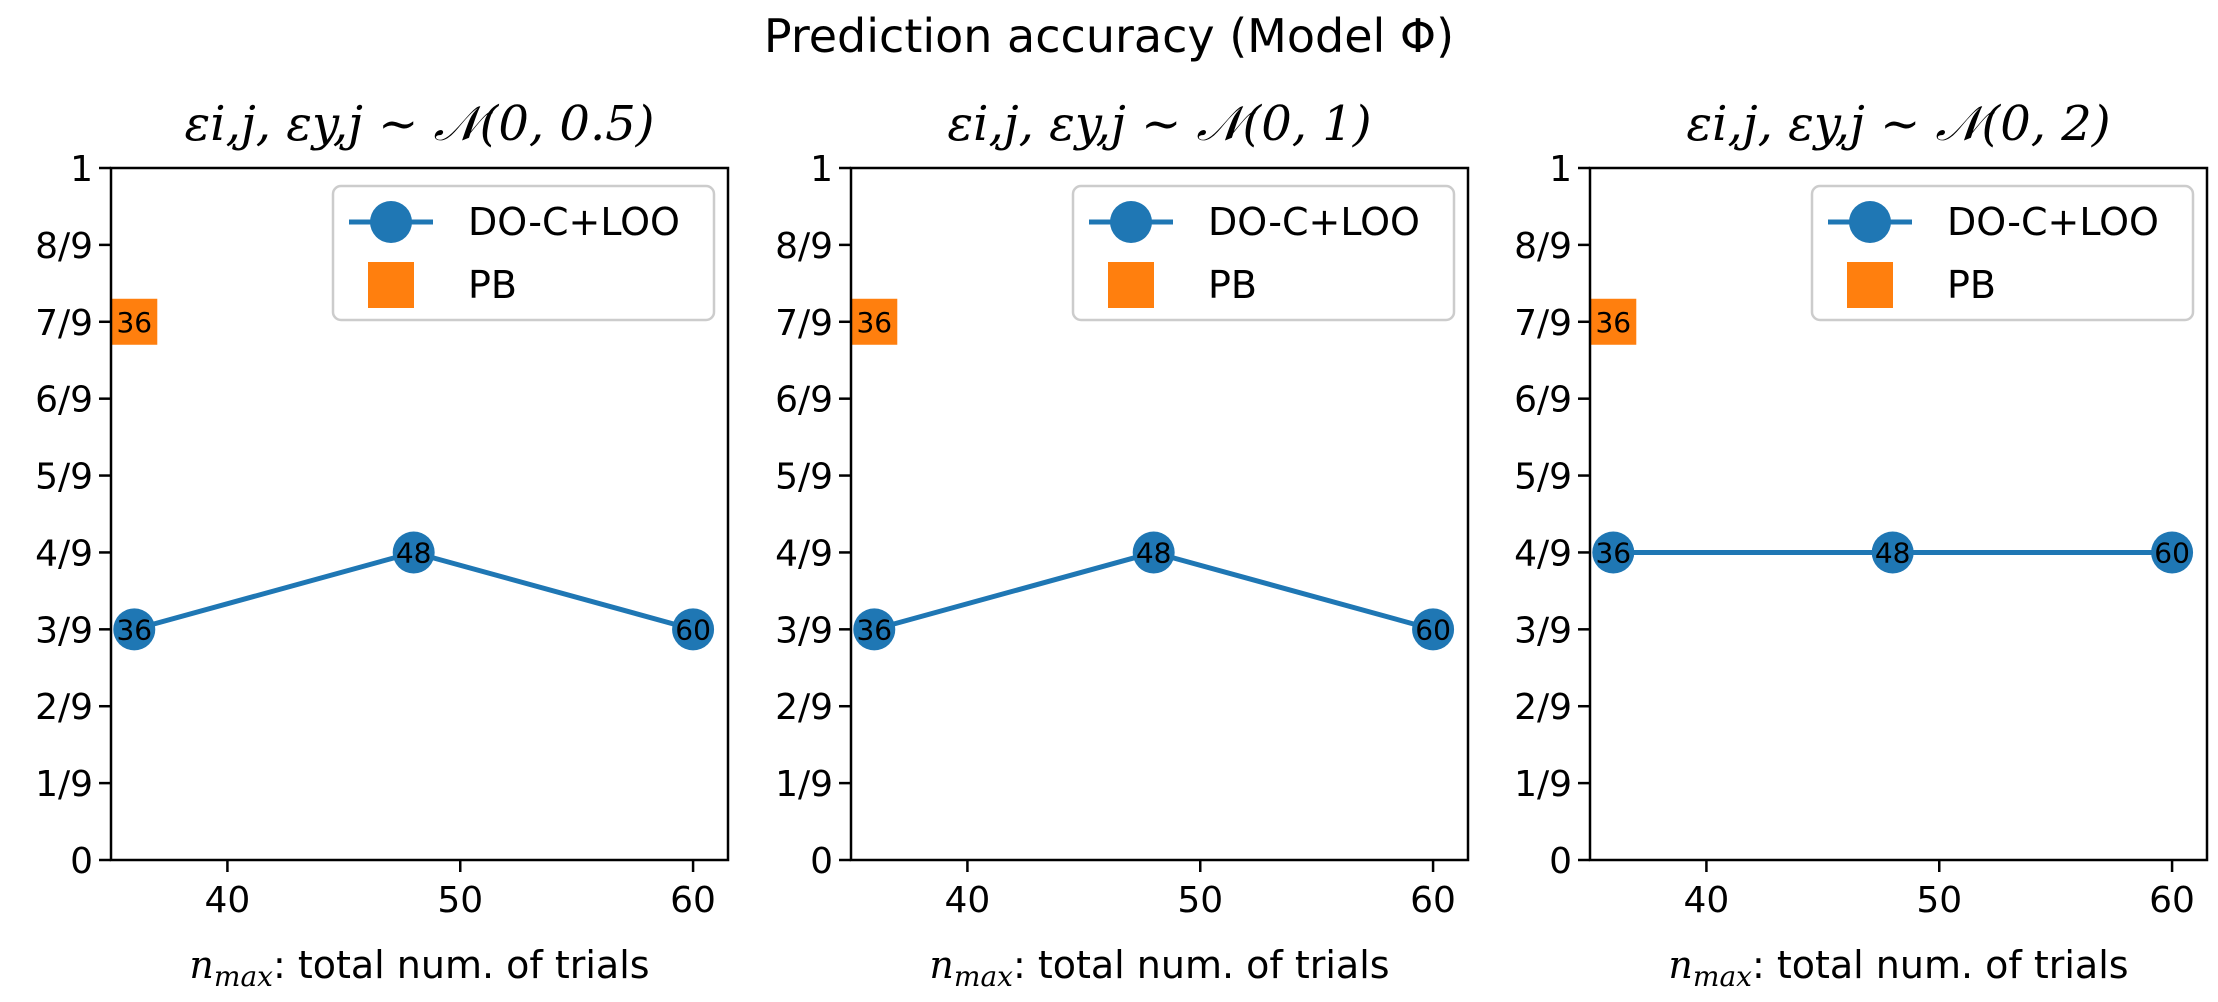 This screenshot has width=2218, height=1002. Describe the element at coordinates (1109, 36) in the screenshot. I see `figure-title: Prediction accuracy (Model Φ)` at that location.